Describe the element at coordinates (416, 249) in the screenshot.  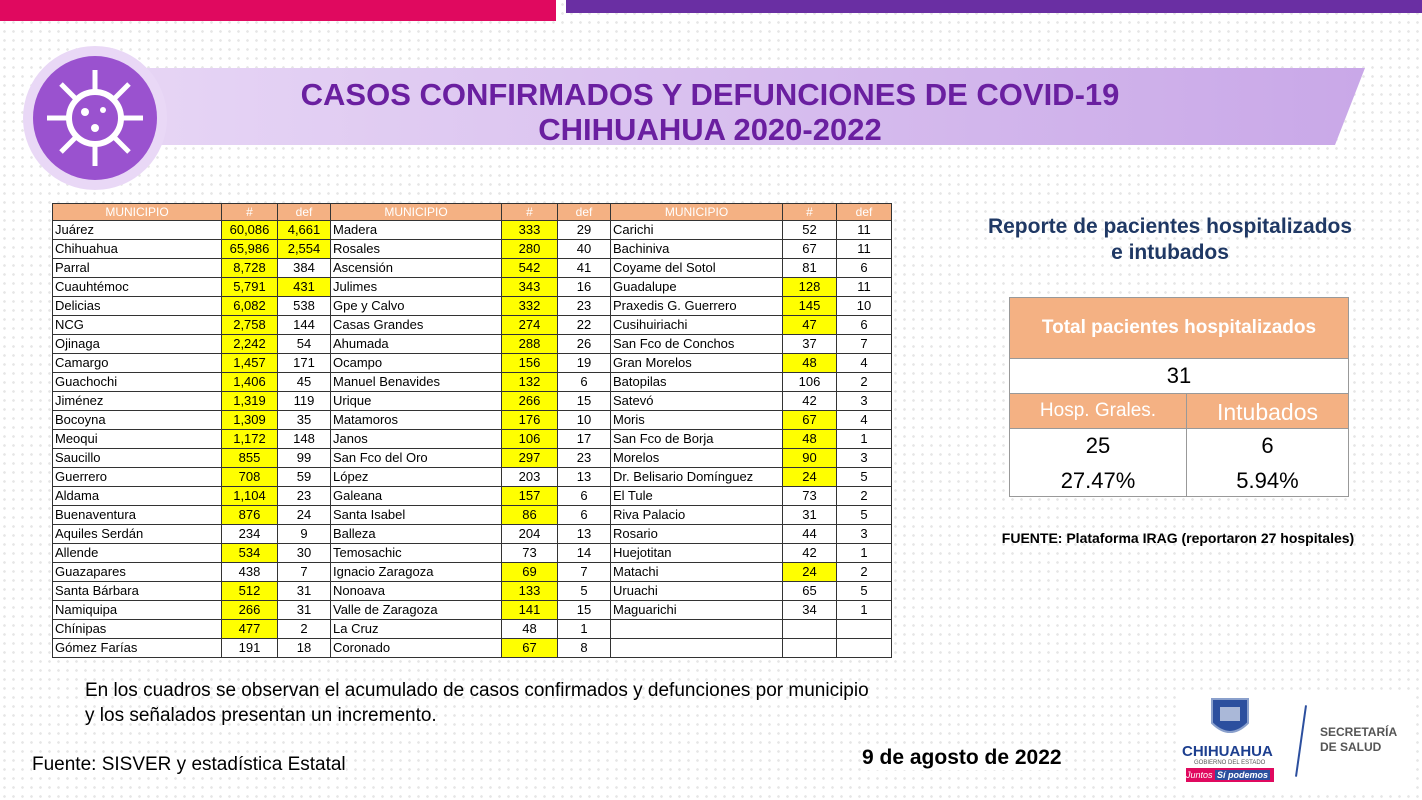
I see `municipio-cell: Rosales` at that location.